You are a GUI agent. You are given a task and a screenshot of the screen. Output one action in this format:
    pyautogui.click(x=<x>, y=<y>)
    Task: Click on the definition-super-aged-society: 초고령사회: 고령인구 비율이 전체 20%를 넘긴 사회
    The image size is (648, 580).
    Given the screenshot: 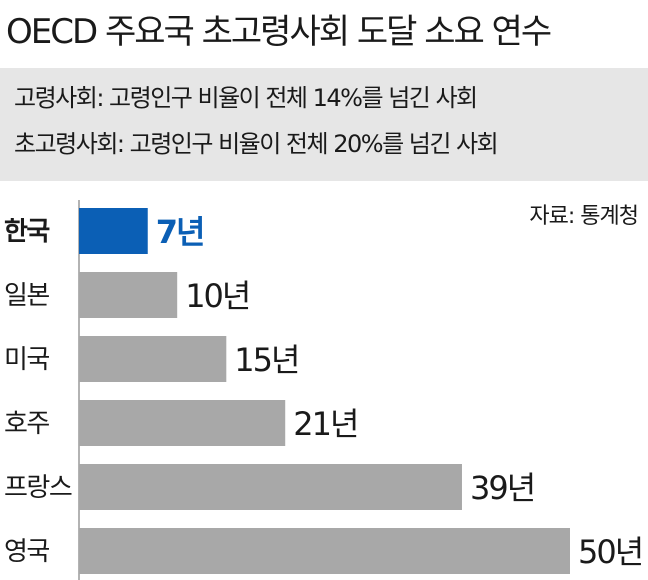 What is the action you would take?
    pyautogui.click(x=256, y=144)
    